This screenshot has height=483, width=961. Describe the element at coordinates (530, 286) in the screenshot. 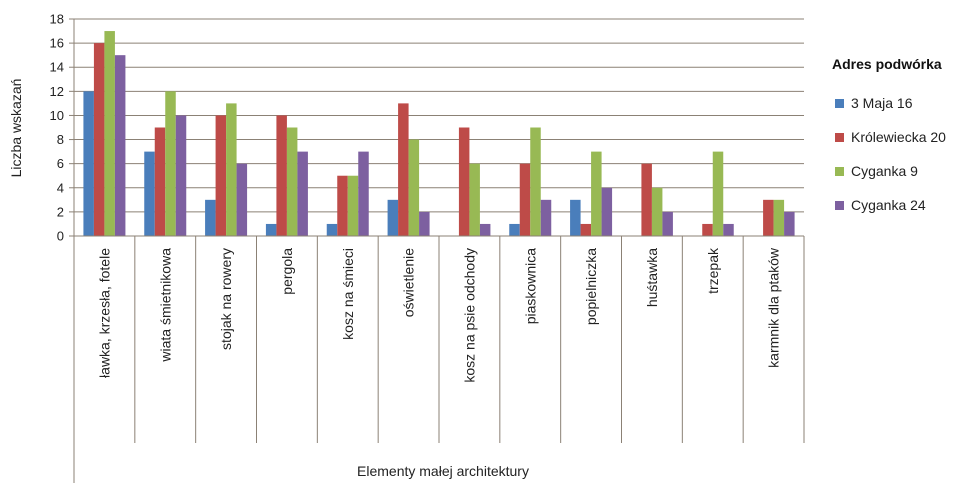

I see `category-label: piaskownica` at that location.